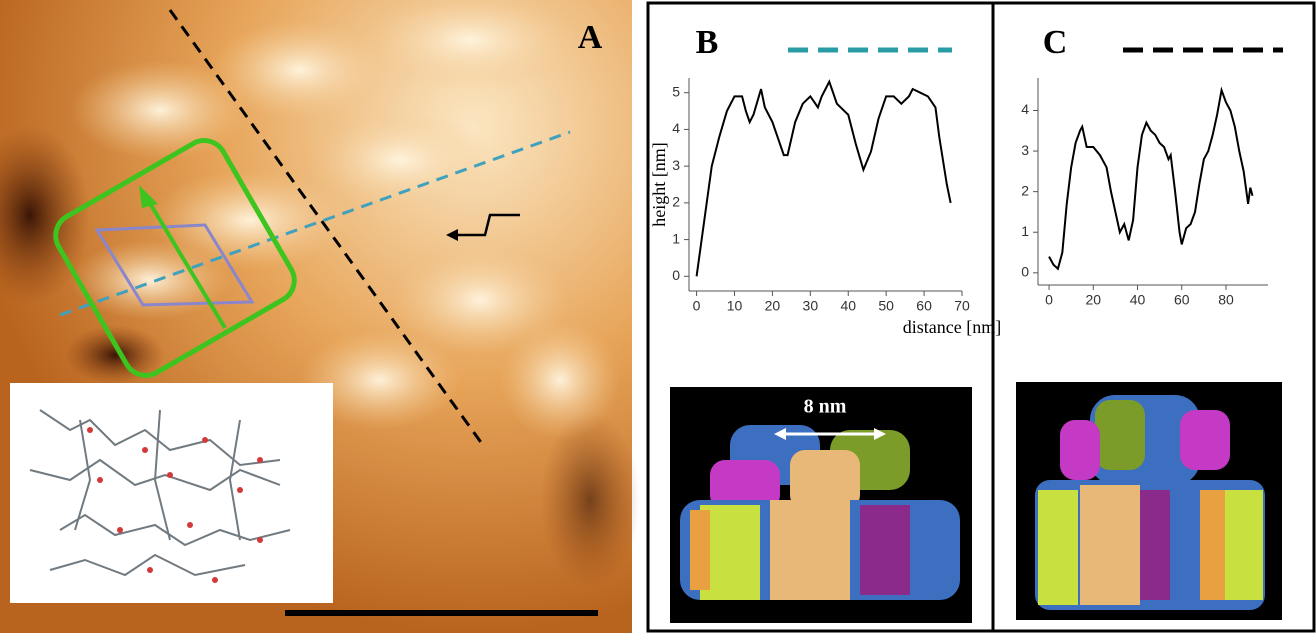 The width and height of the screenshot is (1316, 638). I want to click on x-axis-label: distance [nm], so click(952, 327).